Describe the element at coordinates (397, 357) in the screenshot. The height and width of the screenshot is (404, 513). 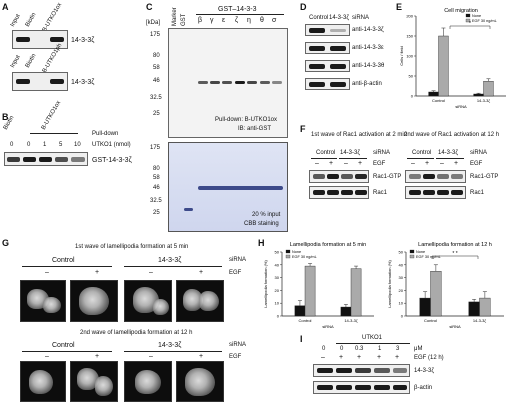
I see `i-sign-4: +` at that location.